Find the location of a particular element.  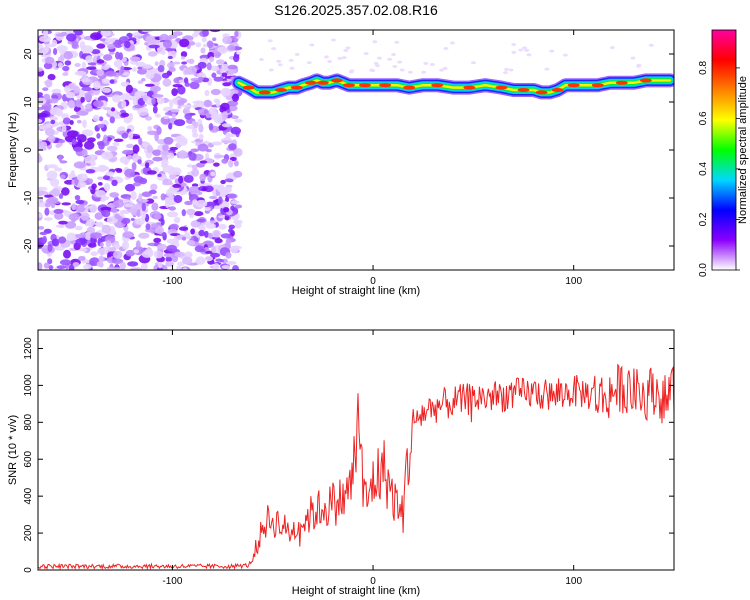

bottom-x-axis-label: Height of straight line (km) is located at coordinates (356, 591).